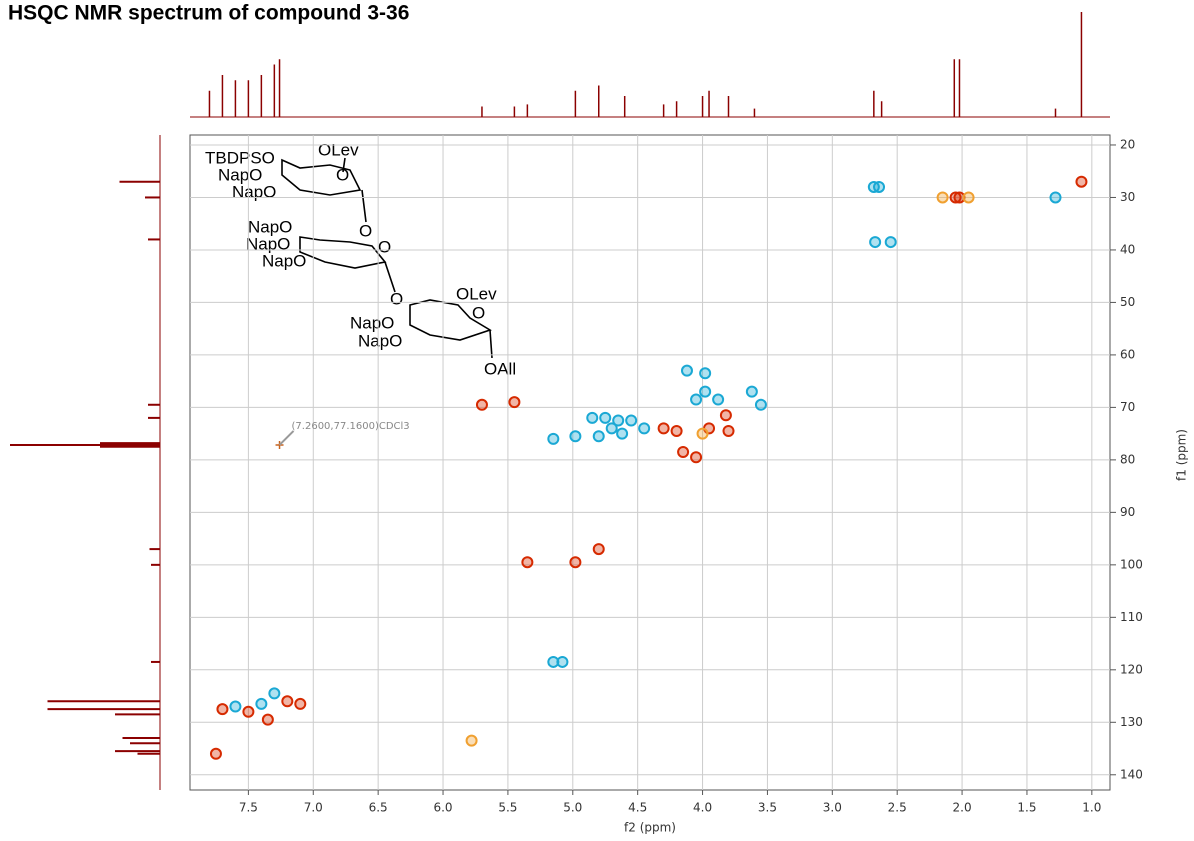 This screenshot has width=1194, height=841. I want to click on x-tick-label: 4.5, so click(637, 808).